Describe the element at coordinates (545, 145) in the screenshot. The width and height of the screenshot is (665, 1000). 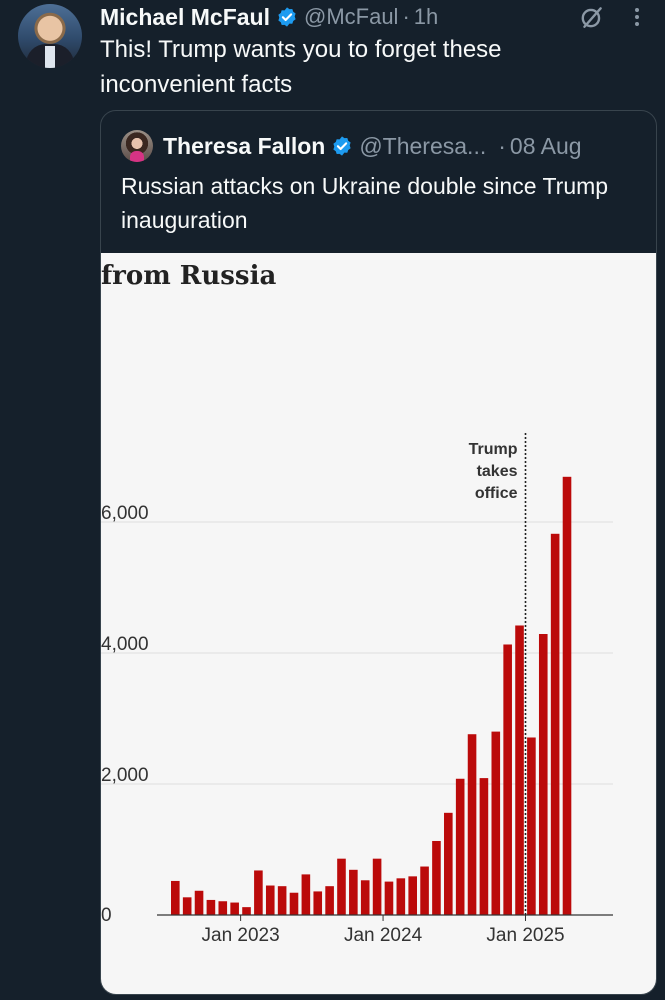
I see `quote-date: 08 Aug` at that location.